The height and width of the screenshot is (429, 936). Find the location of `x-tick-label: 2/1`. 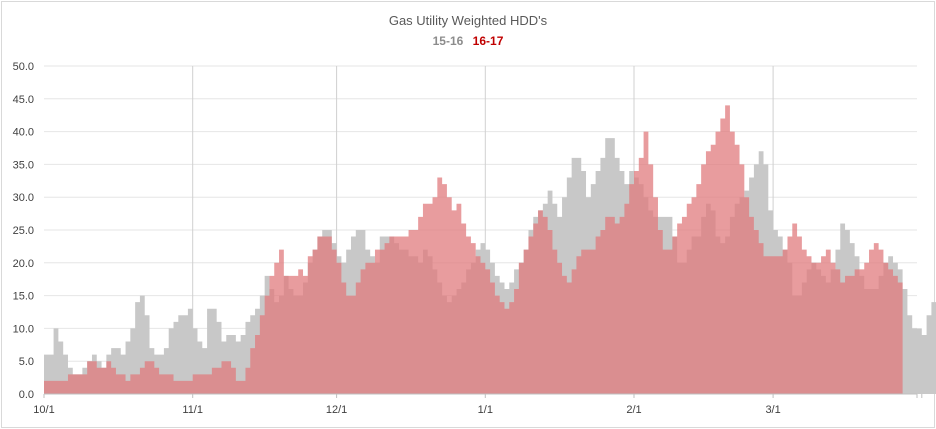

x-tick-label: 2/1 is located at coordinates (633, 410).